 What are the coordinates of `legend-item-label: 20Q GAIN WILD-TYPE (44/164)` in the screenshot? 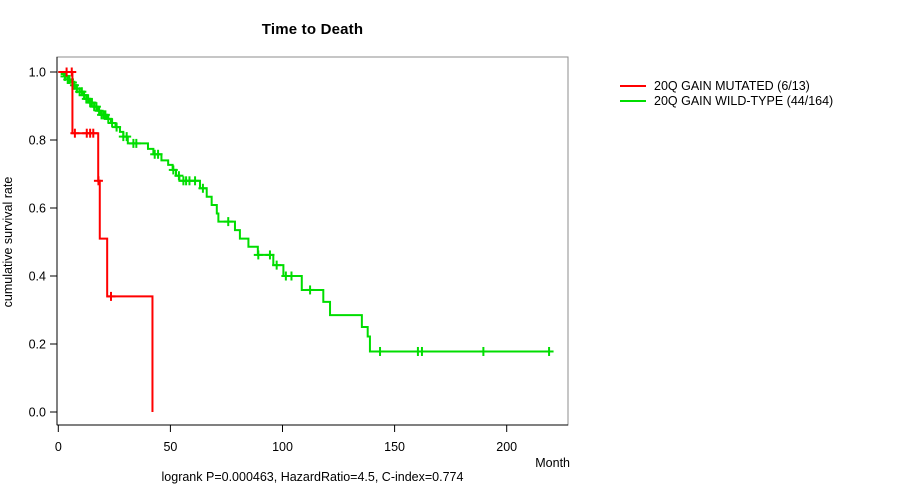 It's located at (744, 100).